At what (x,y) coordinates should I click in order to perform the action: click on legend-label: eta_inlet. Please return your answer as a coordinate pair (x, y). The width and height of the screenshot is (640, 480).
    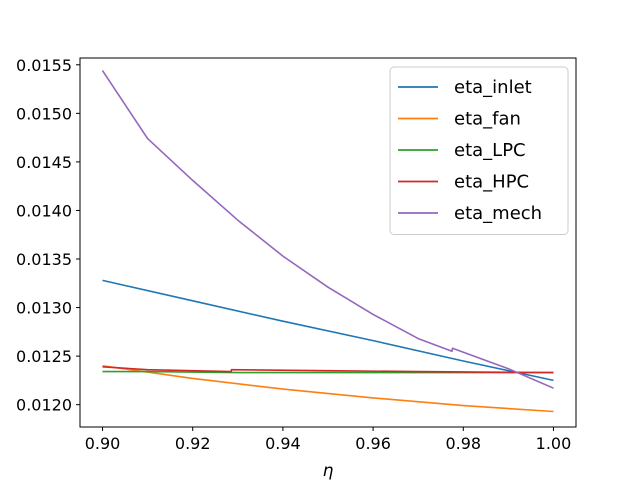
    Looking at the image, I should click on (493, 87).